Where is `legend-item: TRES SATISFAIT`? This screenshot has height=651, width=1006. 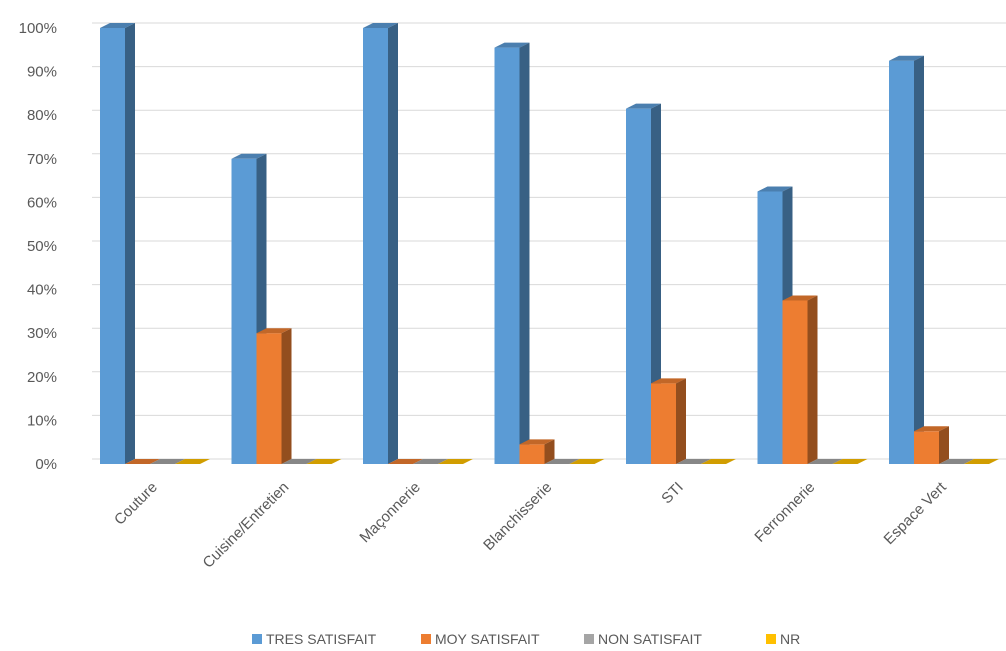
legend-item: TRES SATISFAIT is located at coordinates (314, 639).